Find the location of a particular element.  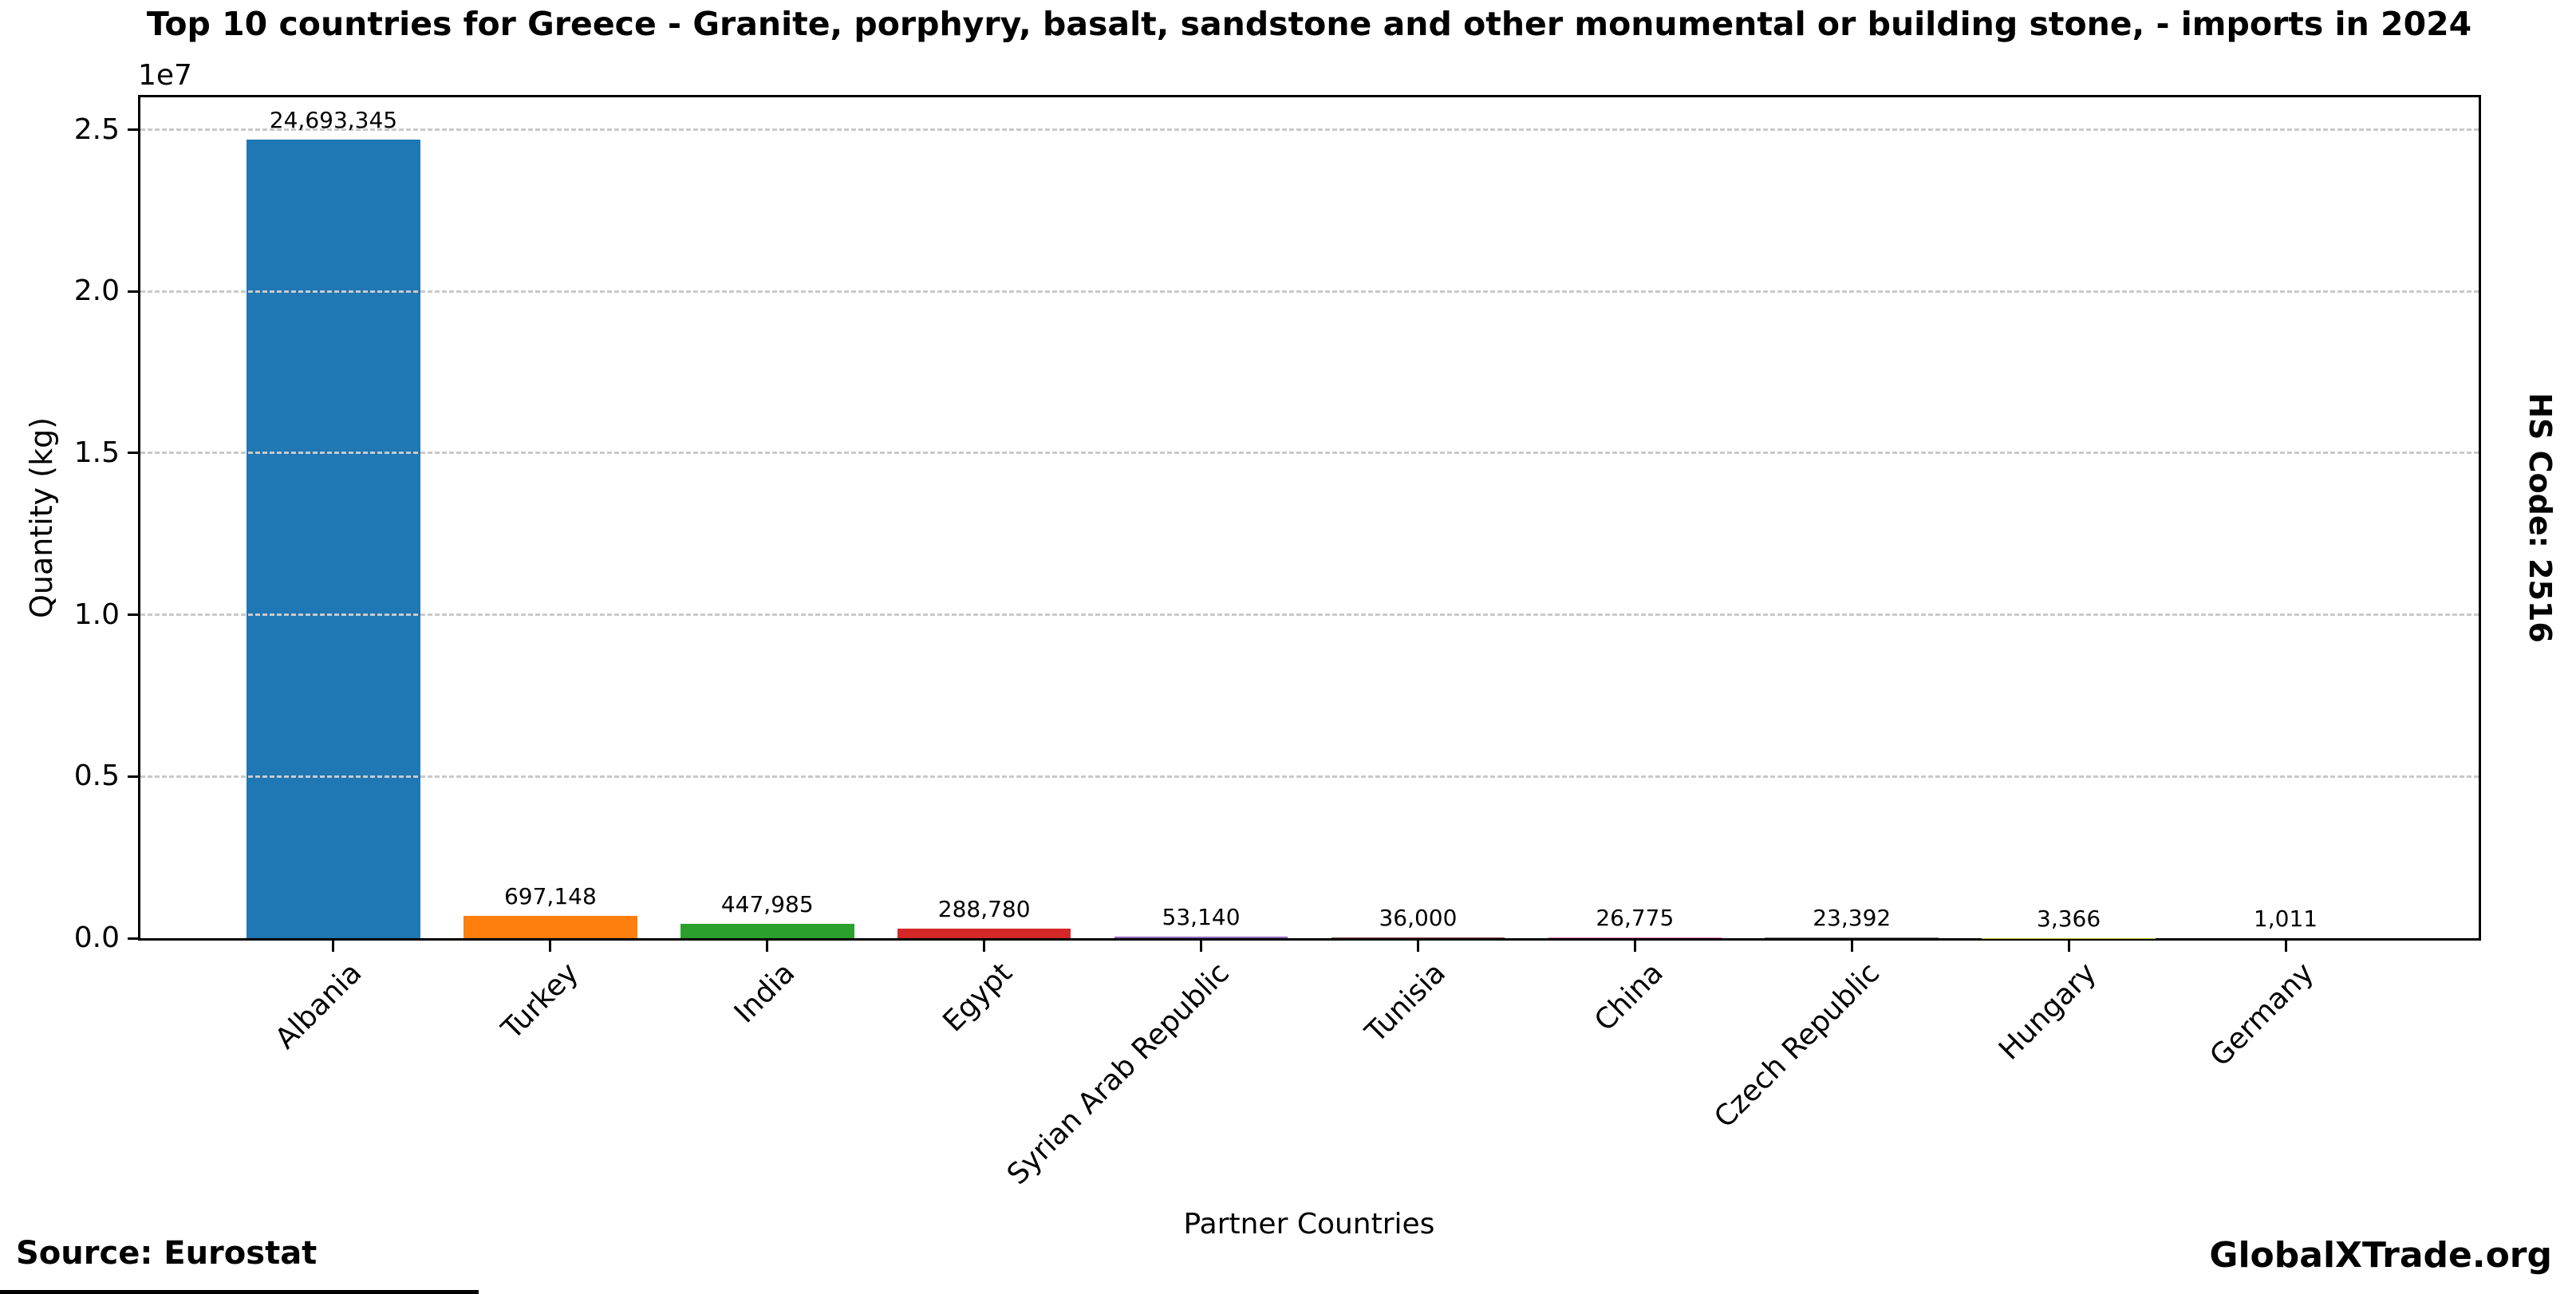

bar-value-label: 24,693,345 is located at coordinates (334, 119).